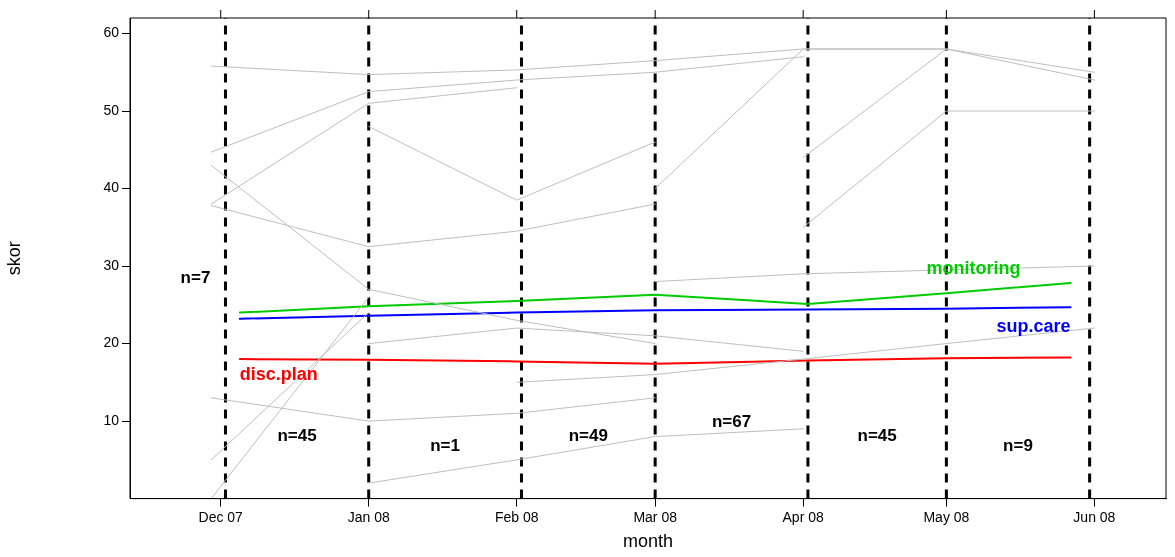 The image size is (1175, 557). I want to click on x-axis-title: month, so click(648, 541).